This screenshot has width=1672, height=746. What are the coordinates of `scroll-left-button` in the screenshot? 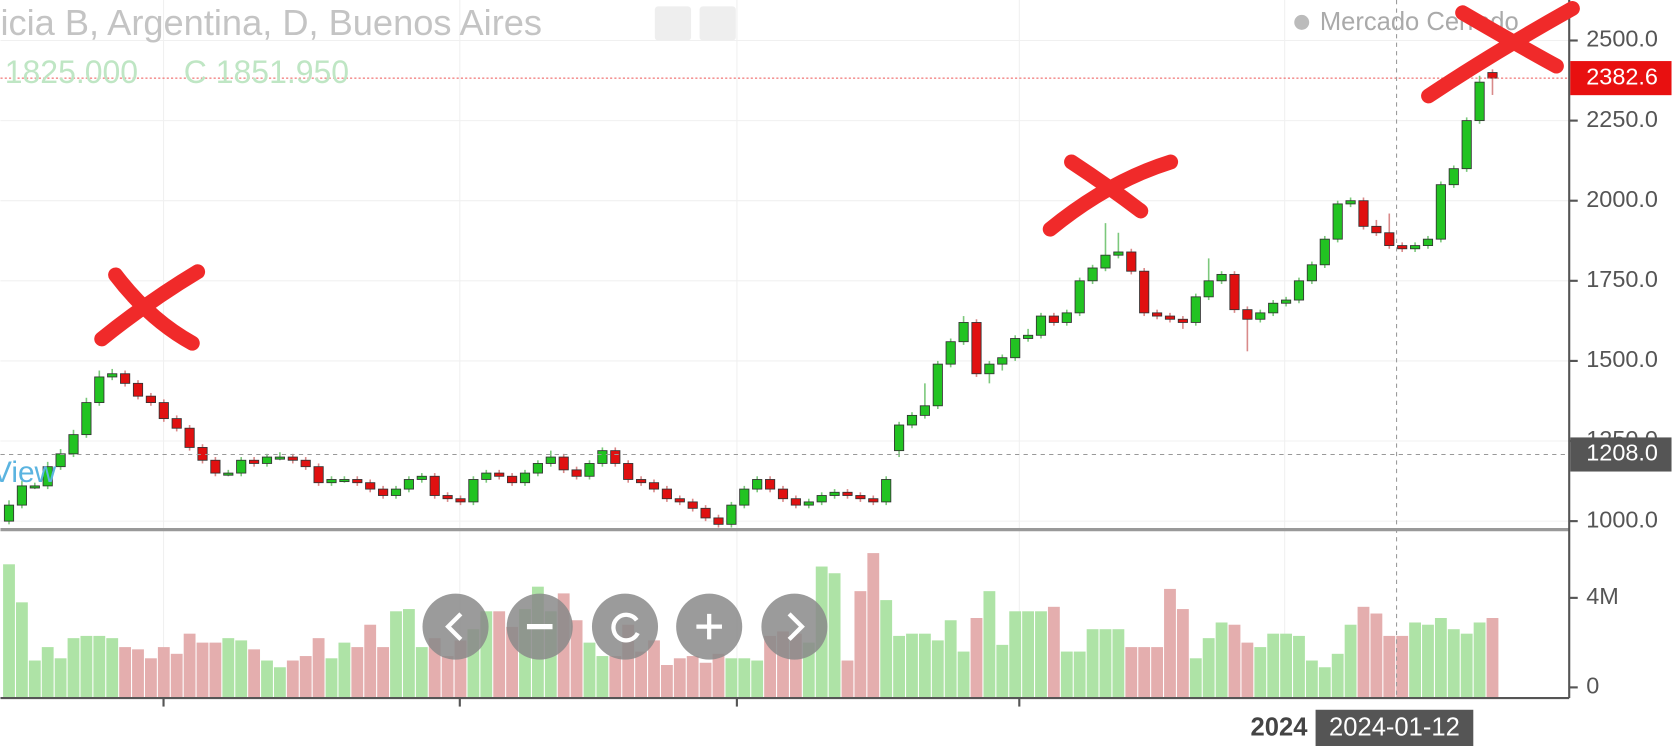 It's located at (455, 626).